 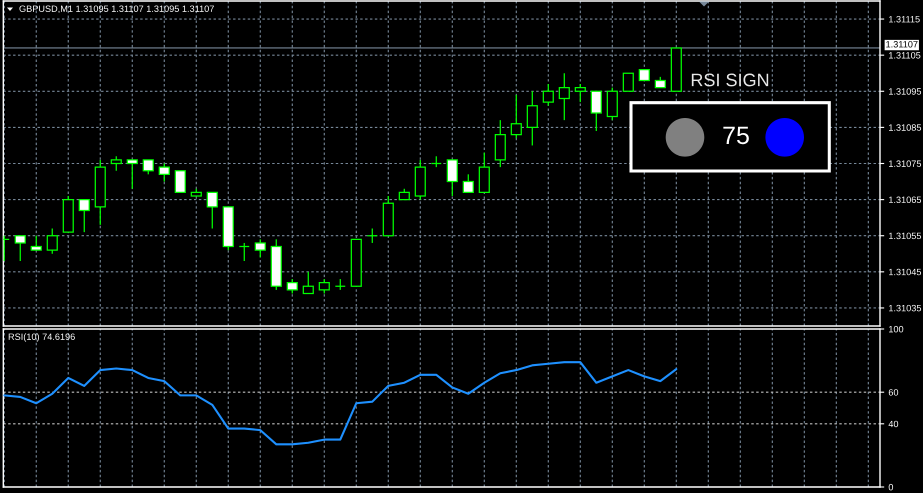 What do you see at coordinates (41, 337) in the screenshot?
I see `chart-title: RSI(10) 74.6196` at bounding box center [41, 337].